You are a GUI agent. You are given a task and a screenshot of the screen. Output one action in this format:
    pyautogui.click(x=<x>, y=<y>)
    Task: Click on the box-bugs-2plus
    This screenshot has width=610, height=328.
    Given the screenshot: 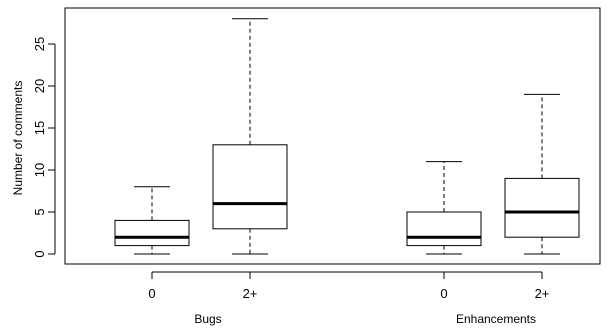 What is the action you would take?
    pyautogui.click(x=250, y=136)
    